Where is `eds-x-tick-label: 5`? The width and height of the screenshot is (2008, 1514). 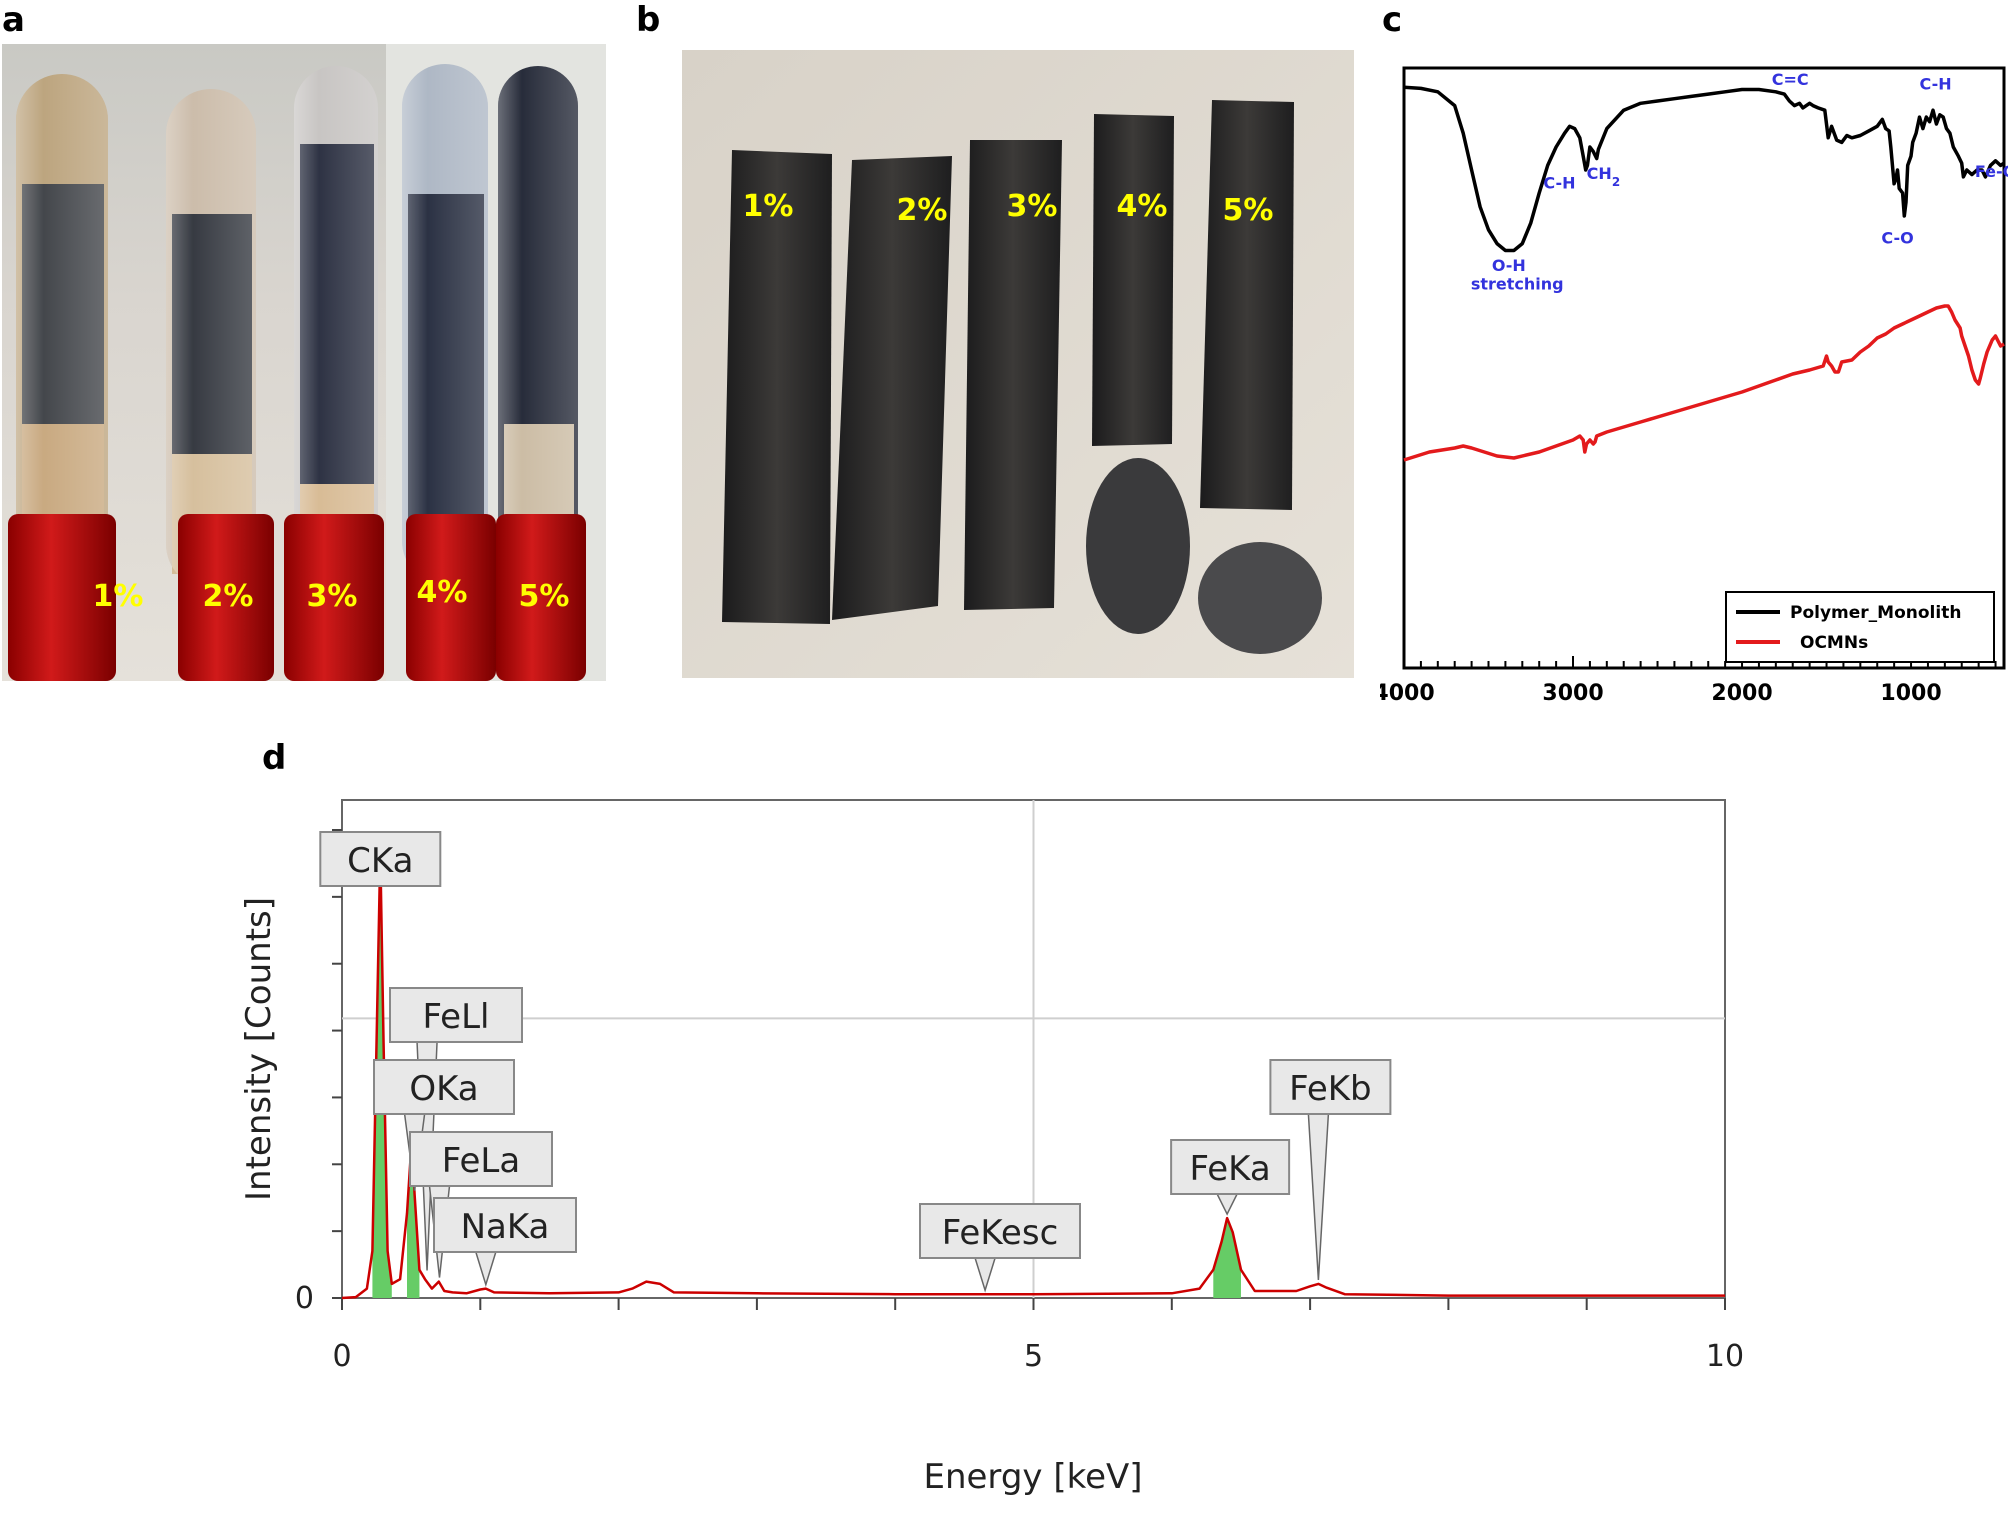
eds-x-tick-label: 5 is located at coordinates (1033, 1356).